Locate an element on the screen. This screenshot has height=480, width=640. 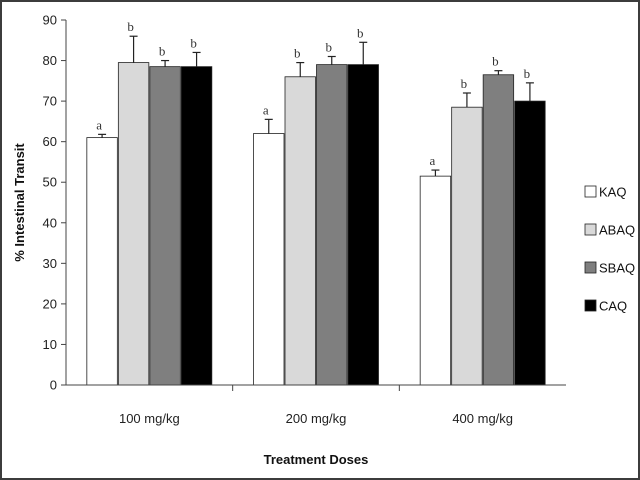
x-tick-label: 400 mg/kg is located at coordinates (482, 418).